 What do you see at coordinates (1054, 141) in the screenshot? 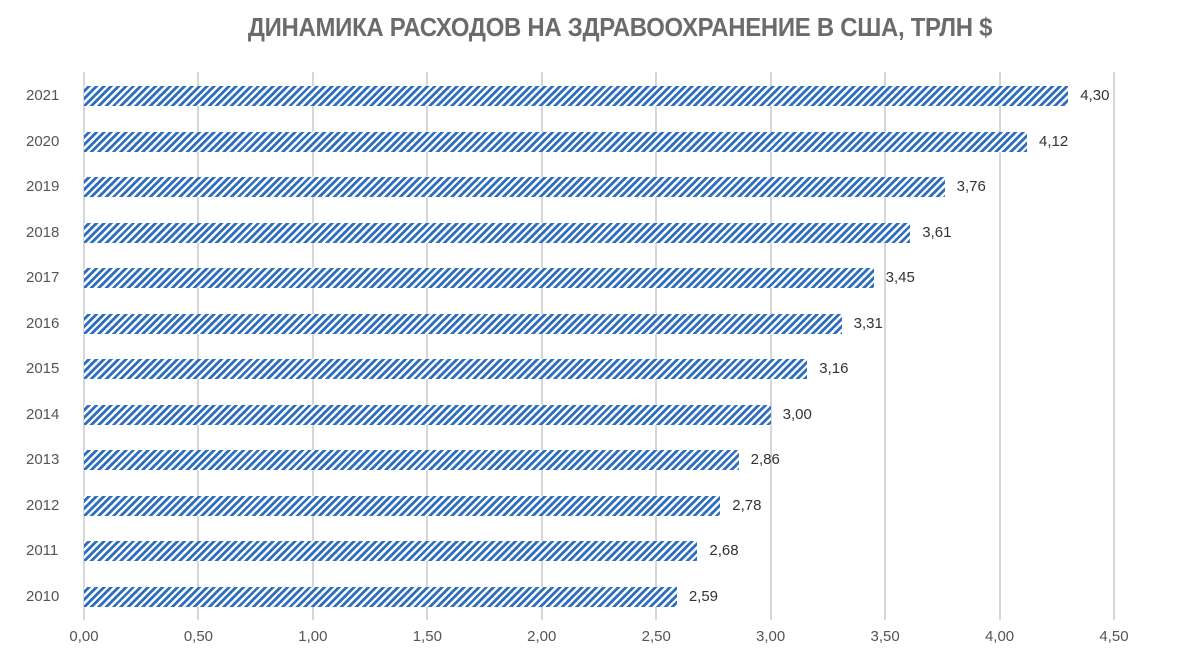
I see `data-label: 4,12` at bounding box center [1054, 141].